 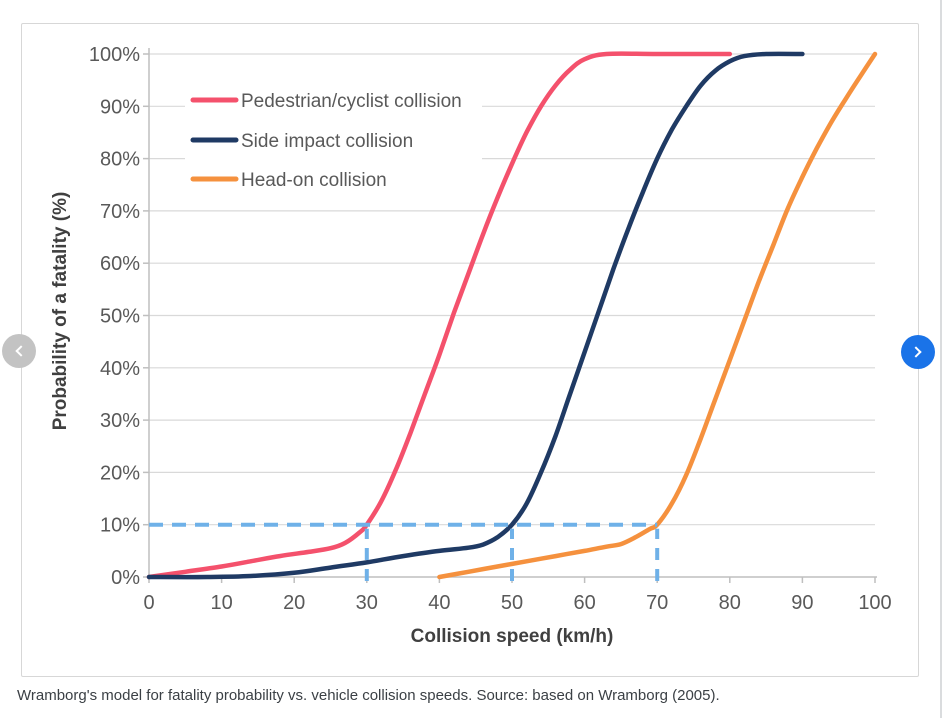 What do you see at coordinates (351, 101) in the screenshot?
I see `svg-text: Pedestrian/cyclist collision` at bounding box center [351, 101].